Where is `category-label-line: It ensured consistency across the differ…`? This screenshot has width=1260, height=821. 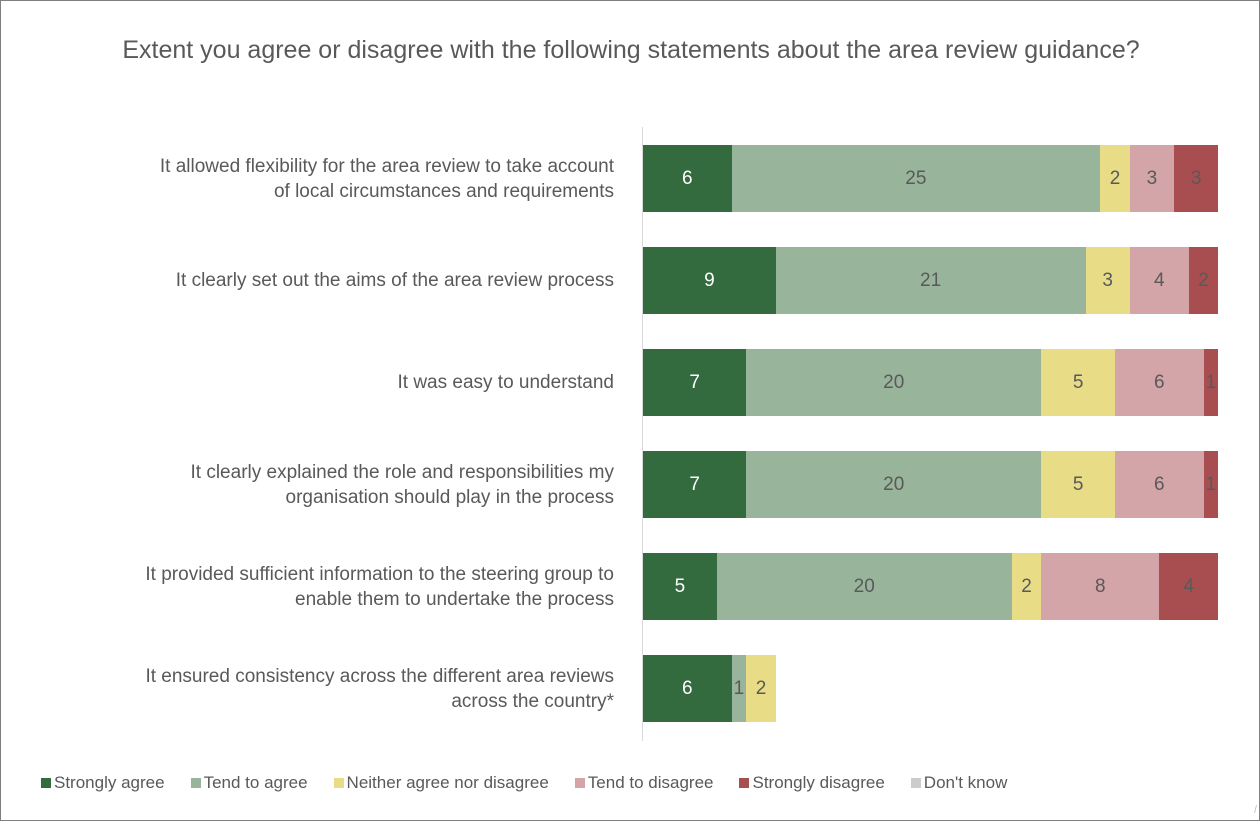
category-label-line: It ensured consistency across the differ… is located at coordinates (379, 676).